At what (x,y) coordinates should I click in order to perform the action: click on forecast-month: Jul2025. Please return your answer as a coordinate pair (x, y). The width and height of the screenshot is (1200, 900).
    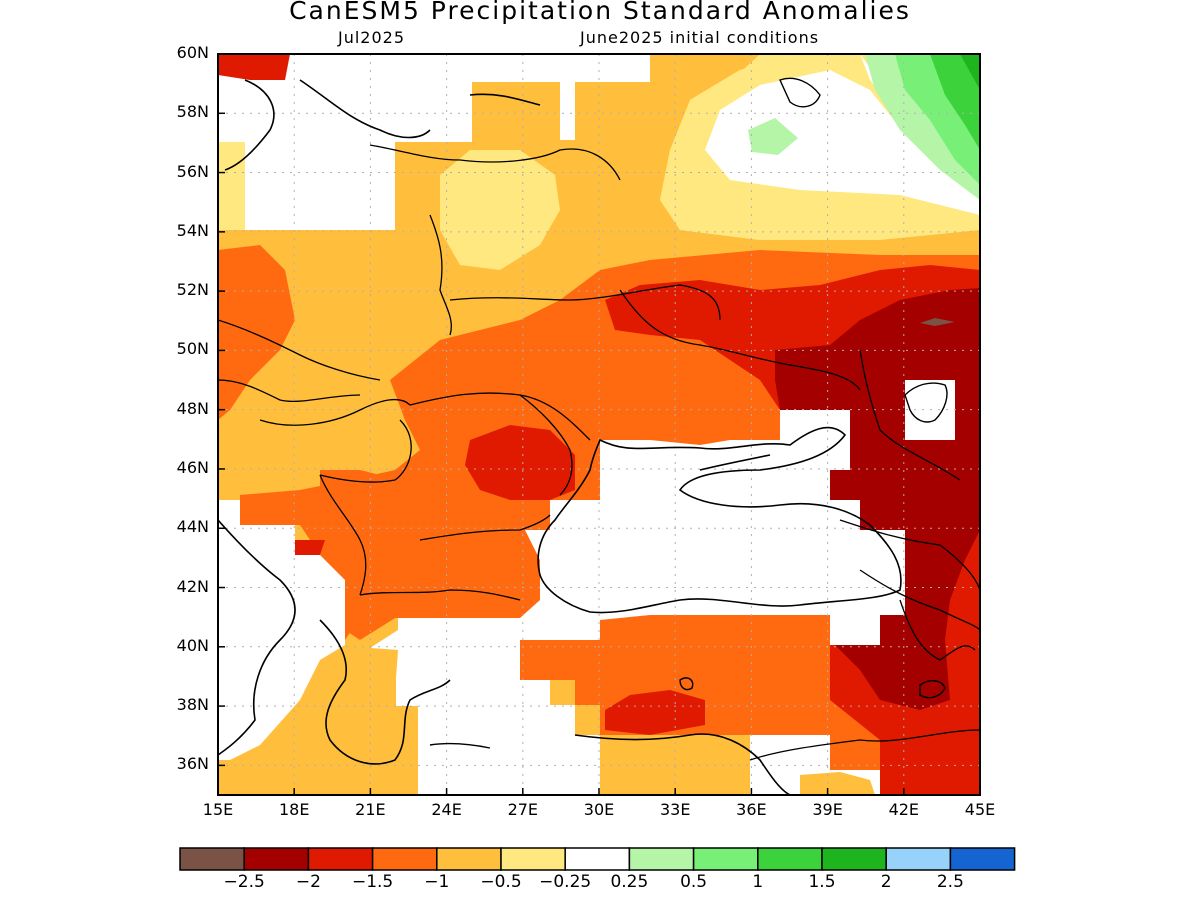
    Looking at the image, I should click on (372, 37).